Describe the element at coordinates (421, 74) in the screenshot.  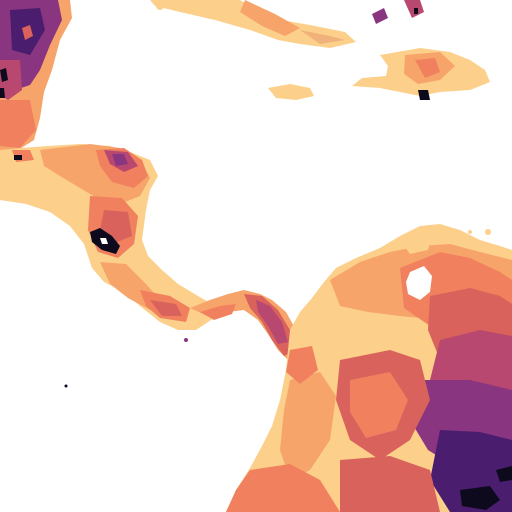
I see `region-hispaniola` at that location.